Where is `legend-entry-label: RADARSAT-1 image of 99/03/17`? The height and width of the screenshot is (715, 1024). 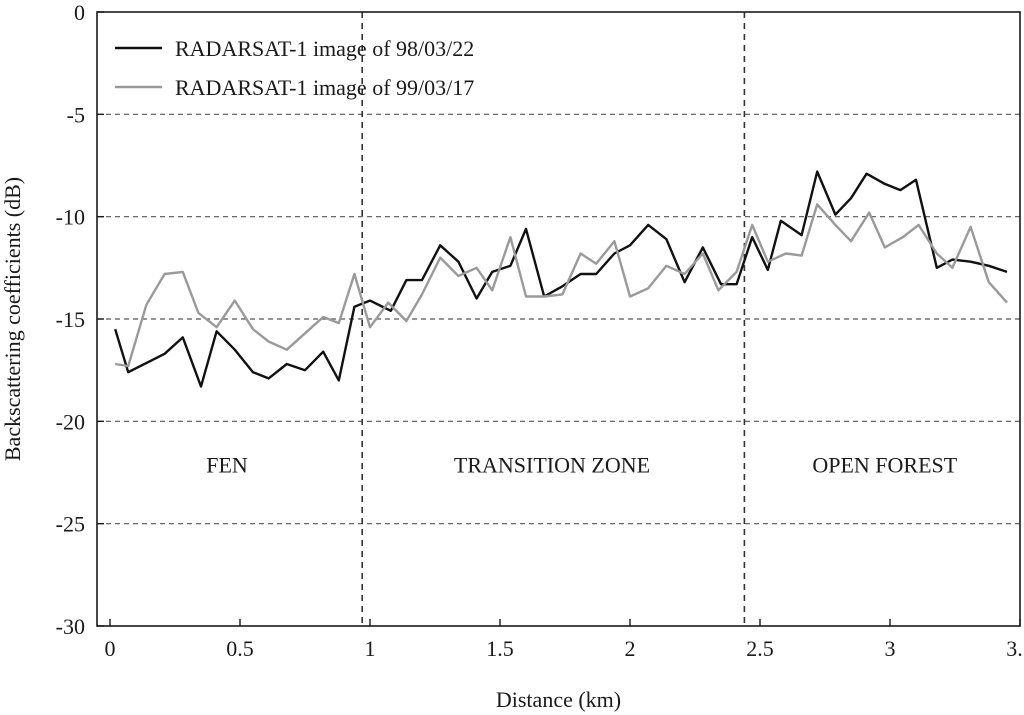 legend-entry-label: RADARSAT-1 image of 99/03/17 is located at coordinates (324, 87).